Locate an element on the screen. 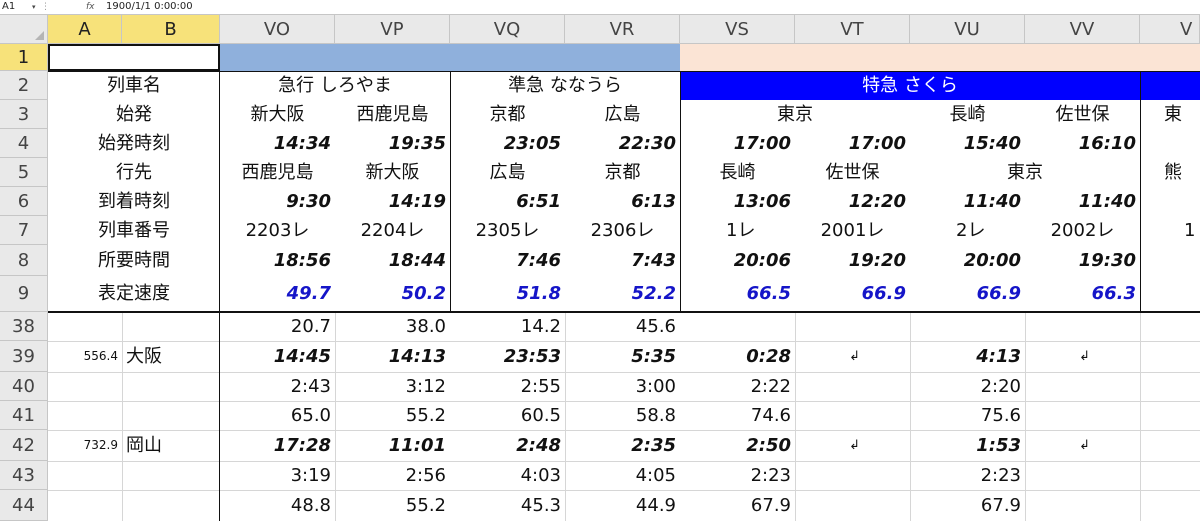 The width and height of the screenshot is (1200, 521). row-header-41: 41 is located at coordinates (24, 415).